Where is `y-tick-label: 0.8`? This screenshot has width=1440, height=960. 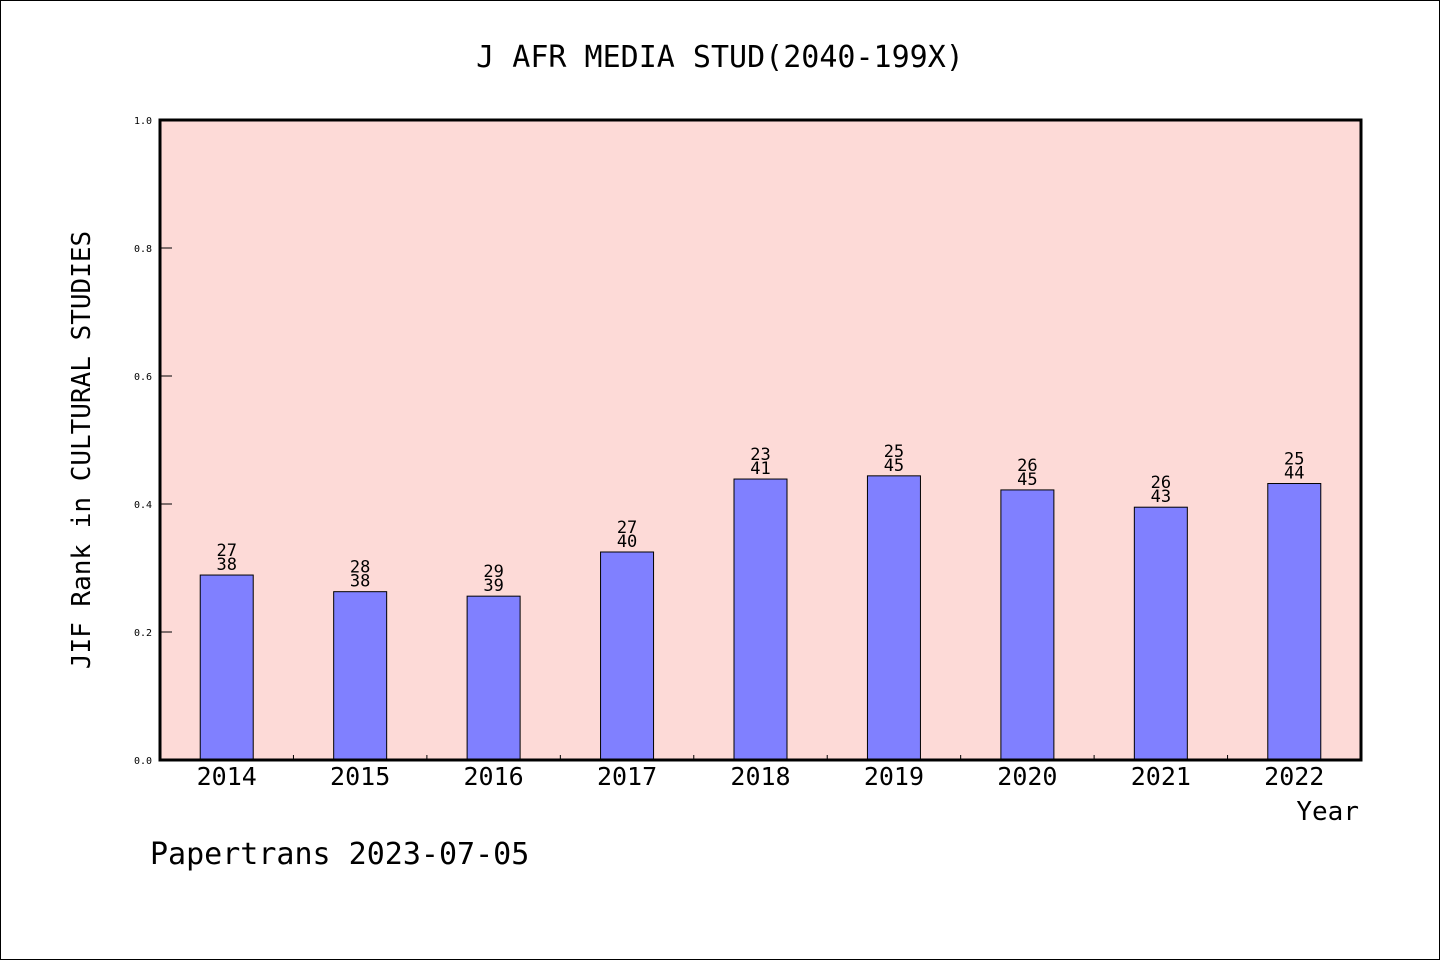 y-tick-label: 0.8 is located at coordinates (143, 249).